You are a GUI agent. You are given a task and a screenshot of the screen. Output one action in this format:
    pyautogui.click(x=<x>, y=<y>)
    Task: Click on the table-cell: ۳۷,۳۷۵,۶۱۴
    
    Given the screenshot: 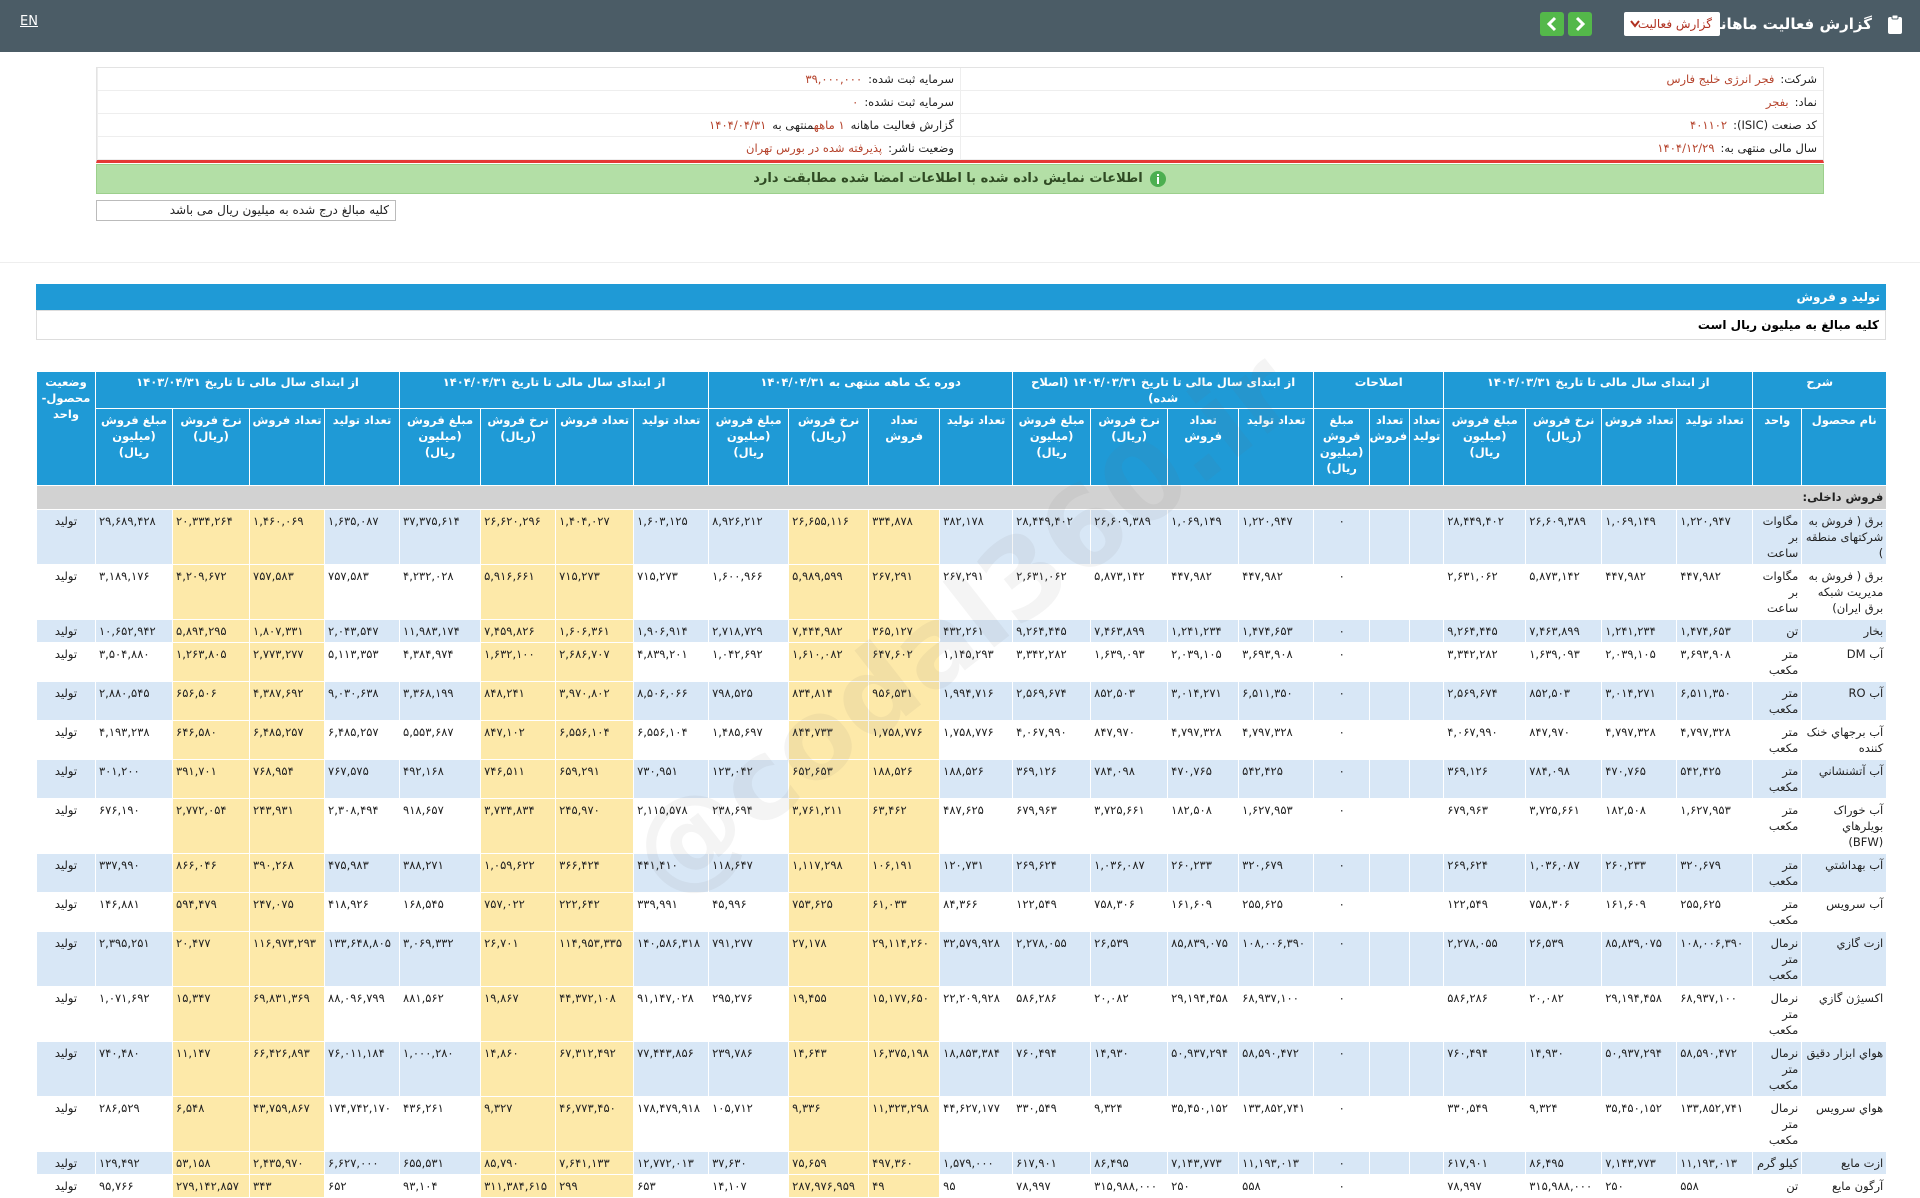 What is the action you would take?
    pyautogui.click(x=440, y=537)
    